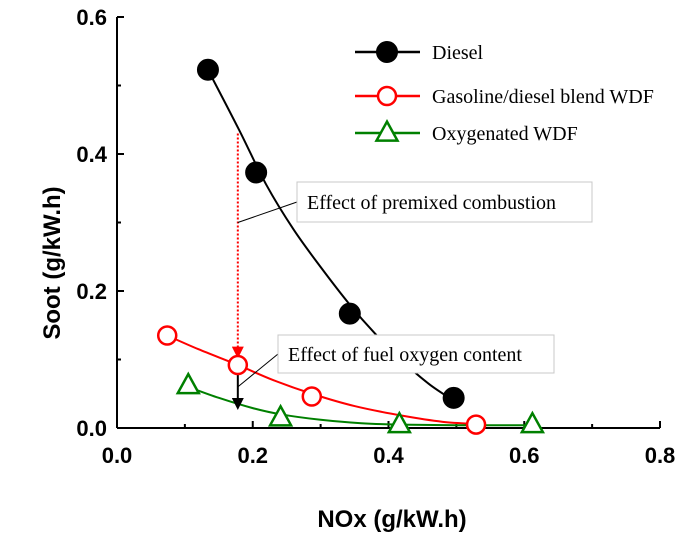 The width and height of the screenshot is (700, 541). What do you see at coordinates (91, 17) in the screenshot?
I see `y-tick-label: 0.6` at bounding box center [91, 17].